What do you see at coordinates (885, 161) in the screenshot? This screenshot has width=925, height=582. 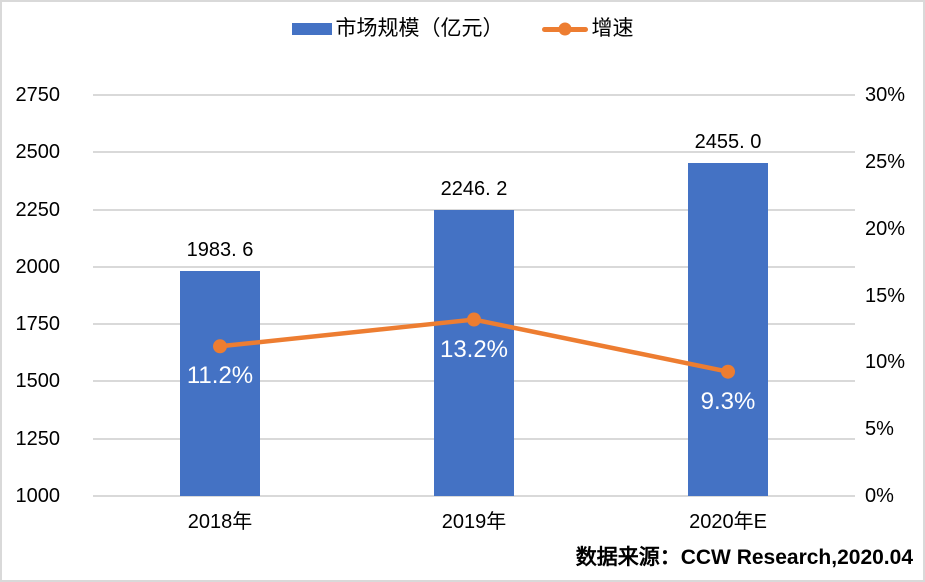 I see `y-axis-right-tick-label: 25%` at bounding box center [885, 161].